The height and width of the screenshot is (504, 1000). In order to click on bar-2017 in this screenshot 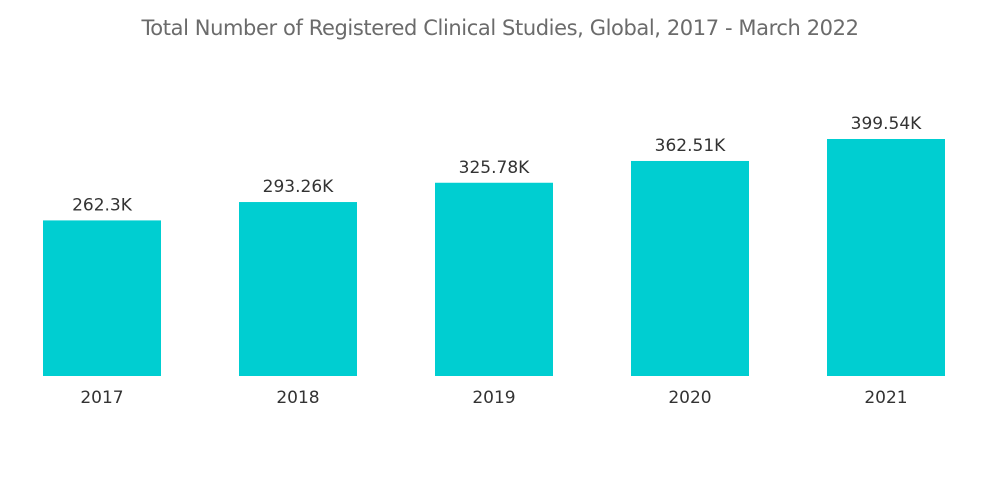, I will do `click(102, 298)`.